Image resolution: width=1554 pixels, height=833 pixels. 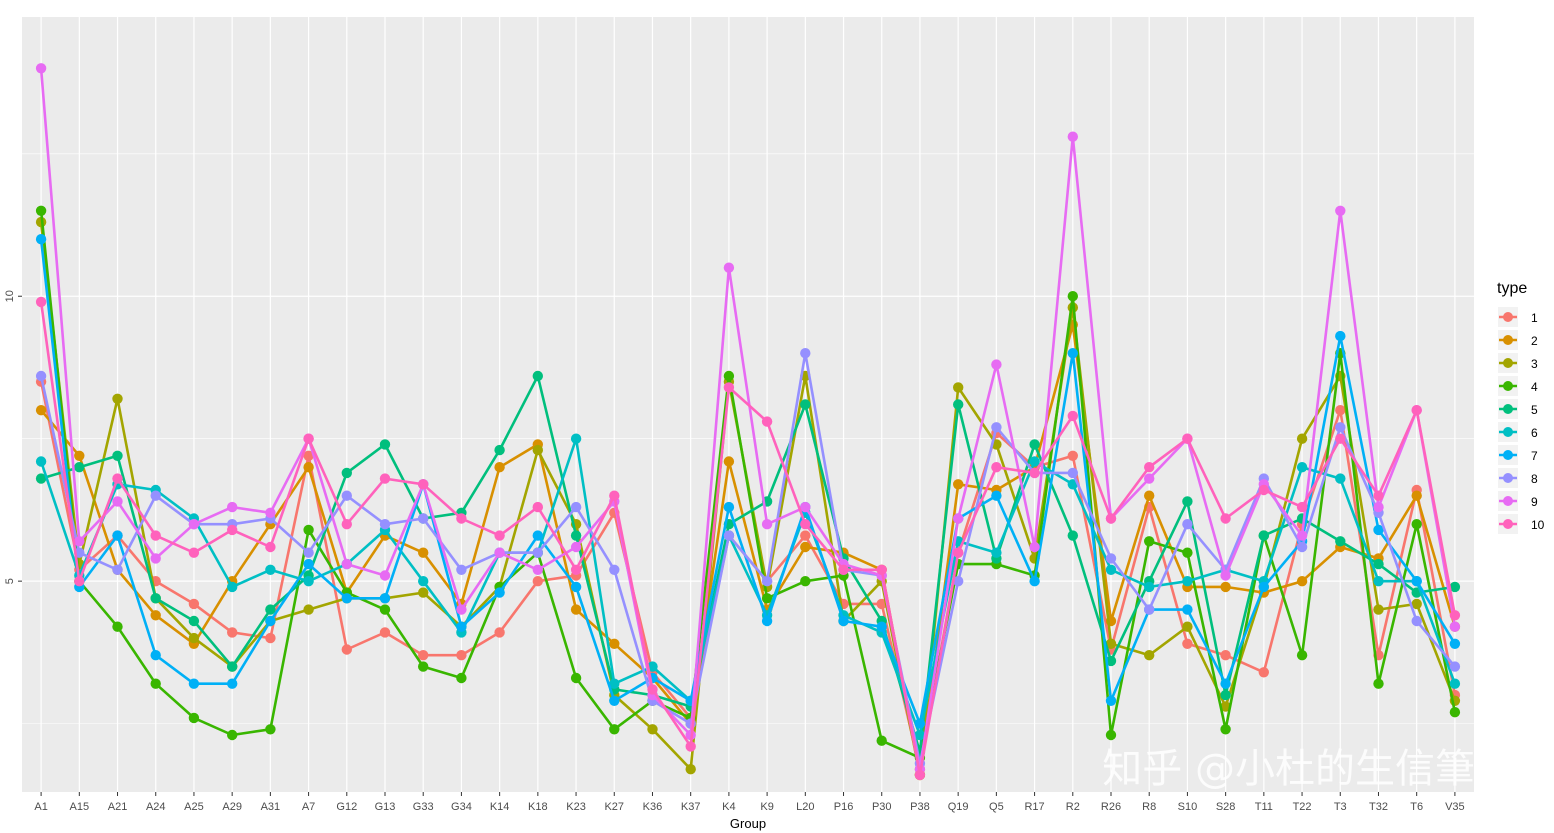 I want to click on legend-label: 1, so click(x=1534, y=318).